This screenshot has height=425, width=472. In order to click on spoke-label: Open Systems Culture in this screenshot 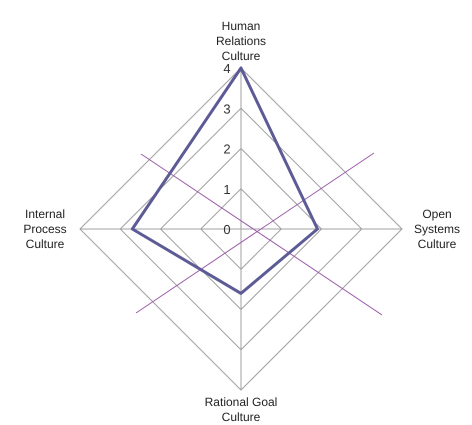, I will do `click(437, 229)`.